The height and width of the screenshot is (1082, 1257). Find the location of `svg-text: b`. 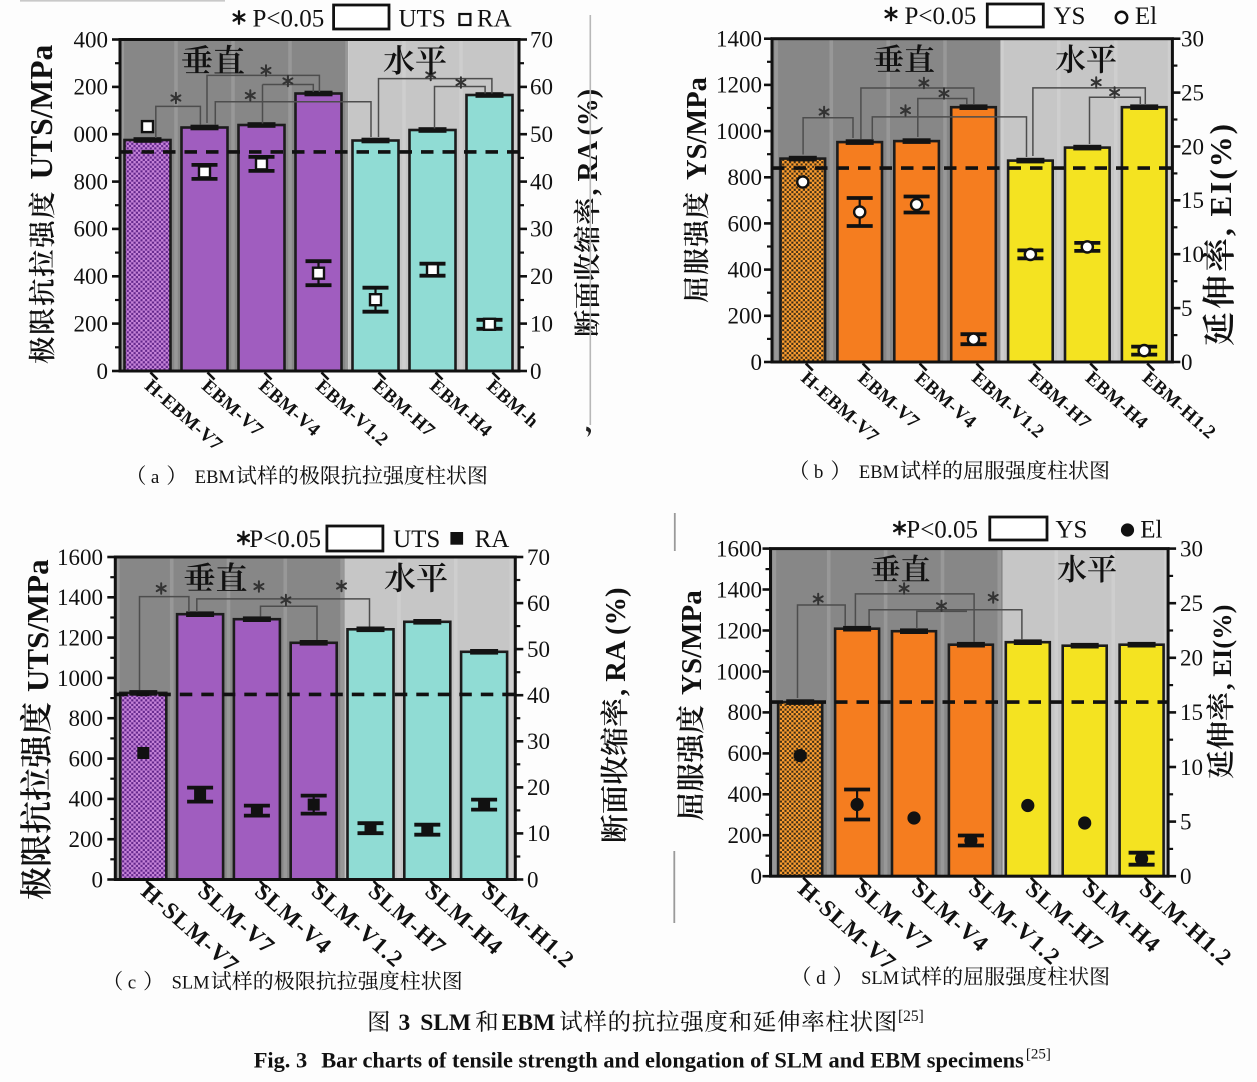

svg-text: b is located at coordinates (819, 472).